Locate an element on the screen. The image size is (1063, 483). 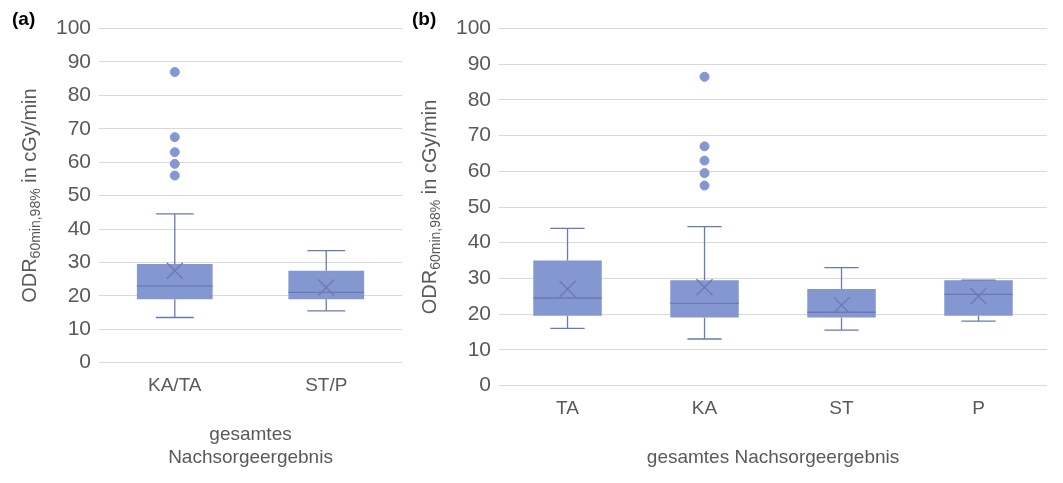
x-tick-label: KA/TA is located at coordinates (175, 385).